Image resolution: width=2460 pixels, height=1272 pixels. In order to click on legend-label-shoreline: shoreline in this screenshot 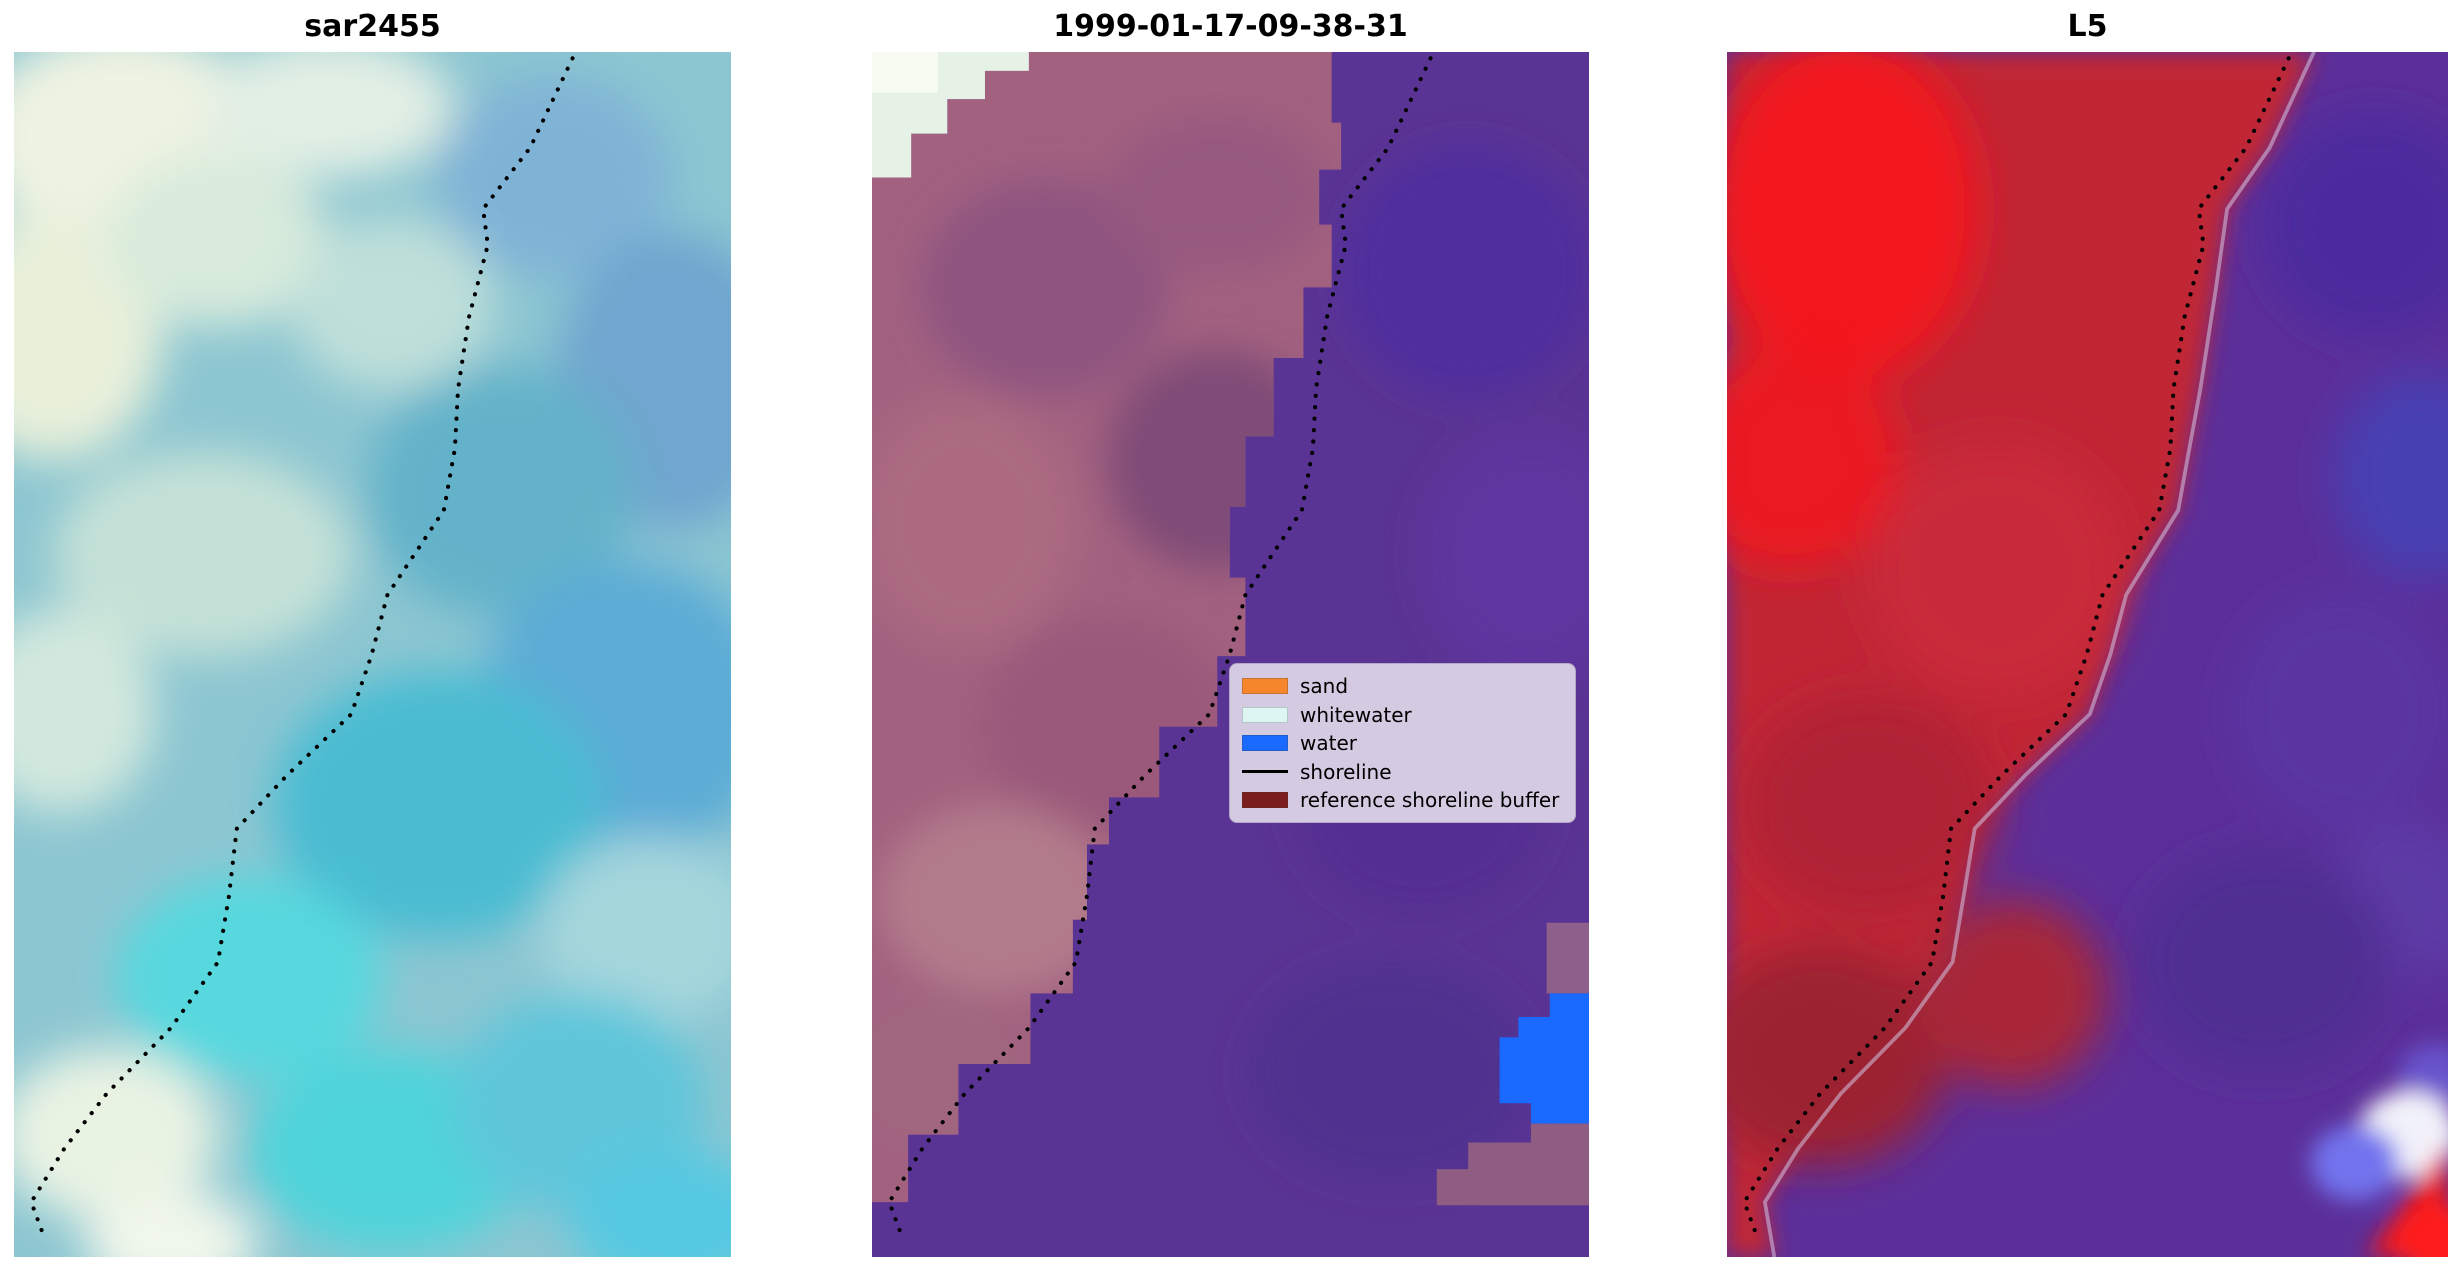, I will do `click(1346, 771)`.